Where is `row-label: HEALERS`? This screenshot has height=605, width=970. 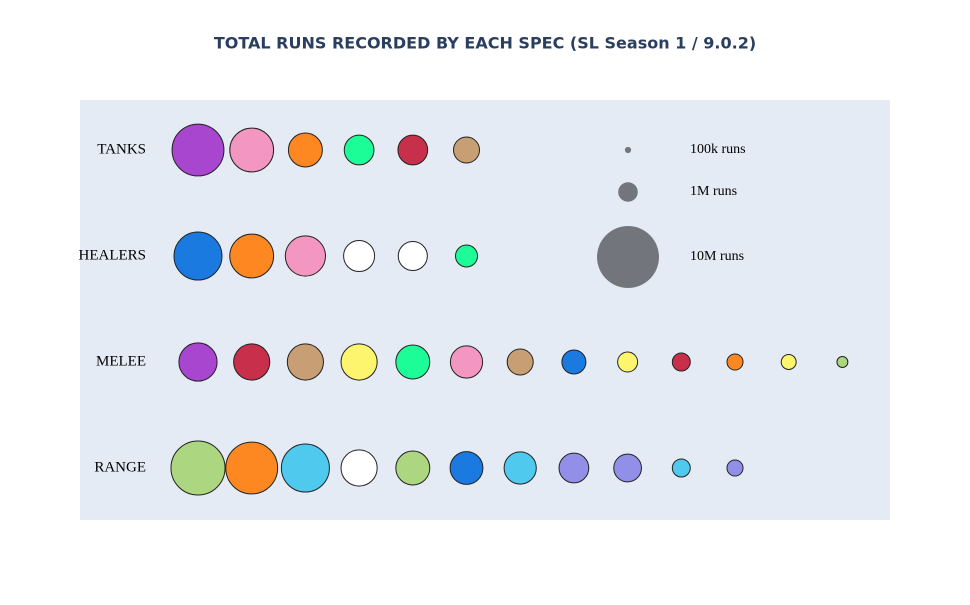
row-label: HEALERS is located at coordinates (113, 255).